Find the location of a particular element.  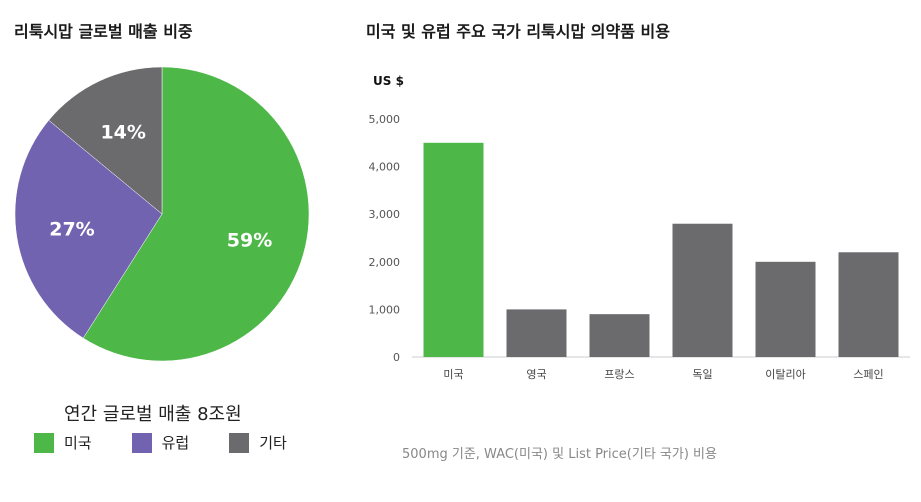

pie-legend: 미국 유럽 기타 is located at coordinates (180, 442).